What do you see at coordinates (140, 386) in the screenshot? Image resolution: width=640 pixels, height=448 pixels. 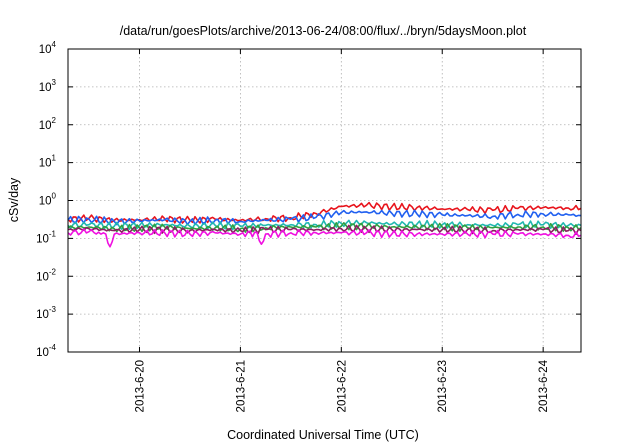 I see `x-tick-label: 2013-6-20` at bounding box center [140, 386].